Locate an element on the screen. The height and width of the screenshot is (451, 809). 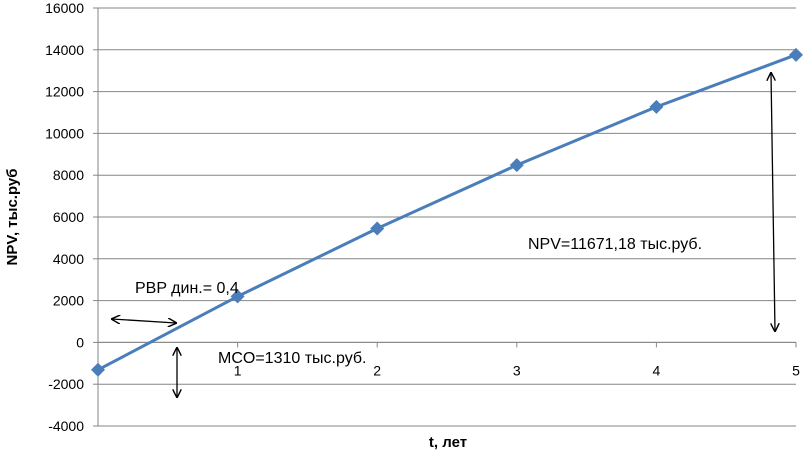
y-tick-label: 8000 is located at coordinates (68, 175).